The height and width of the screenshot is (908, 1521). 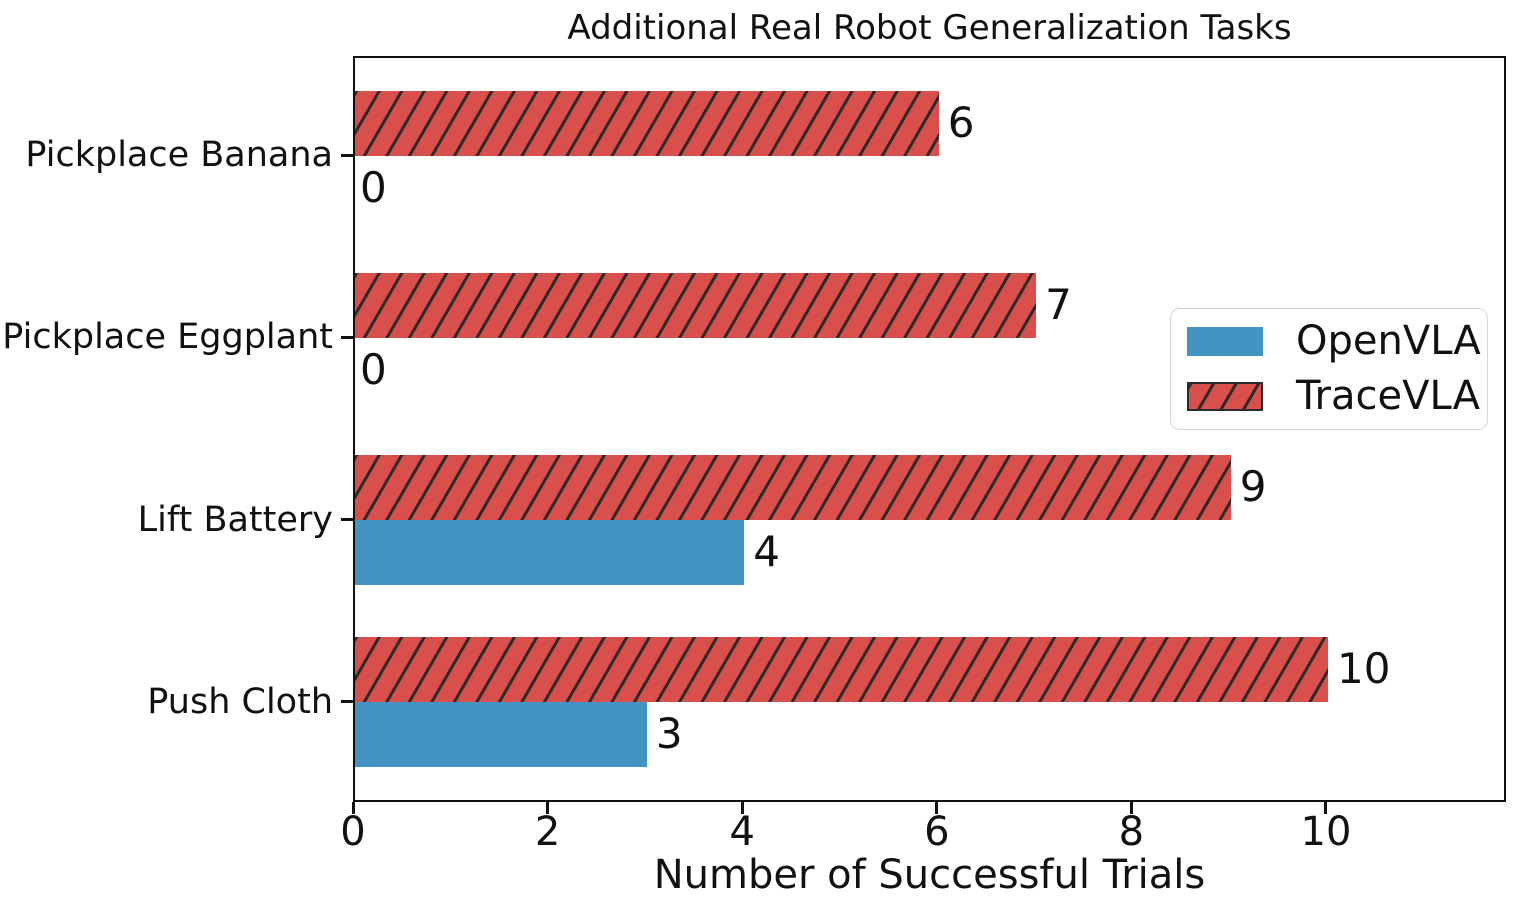 I want to click on bar-openvla-lift-battery, so click(x=550, y=553).